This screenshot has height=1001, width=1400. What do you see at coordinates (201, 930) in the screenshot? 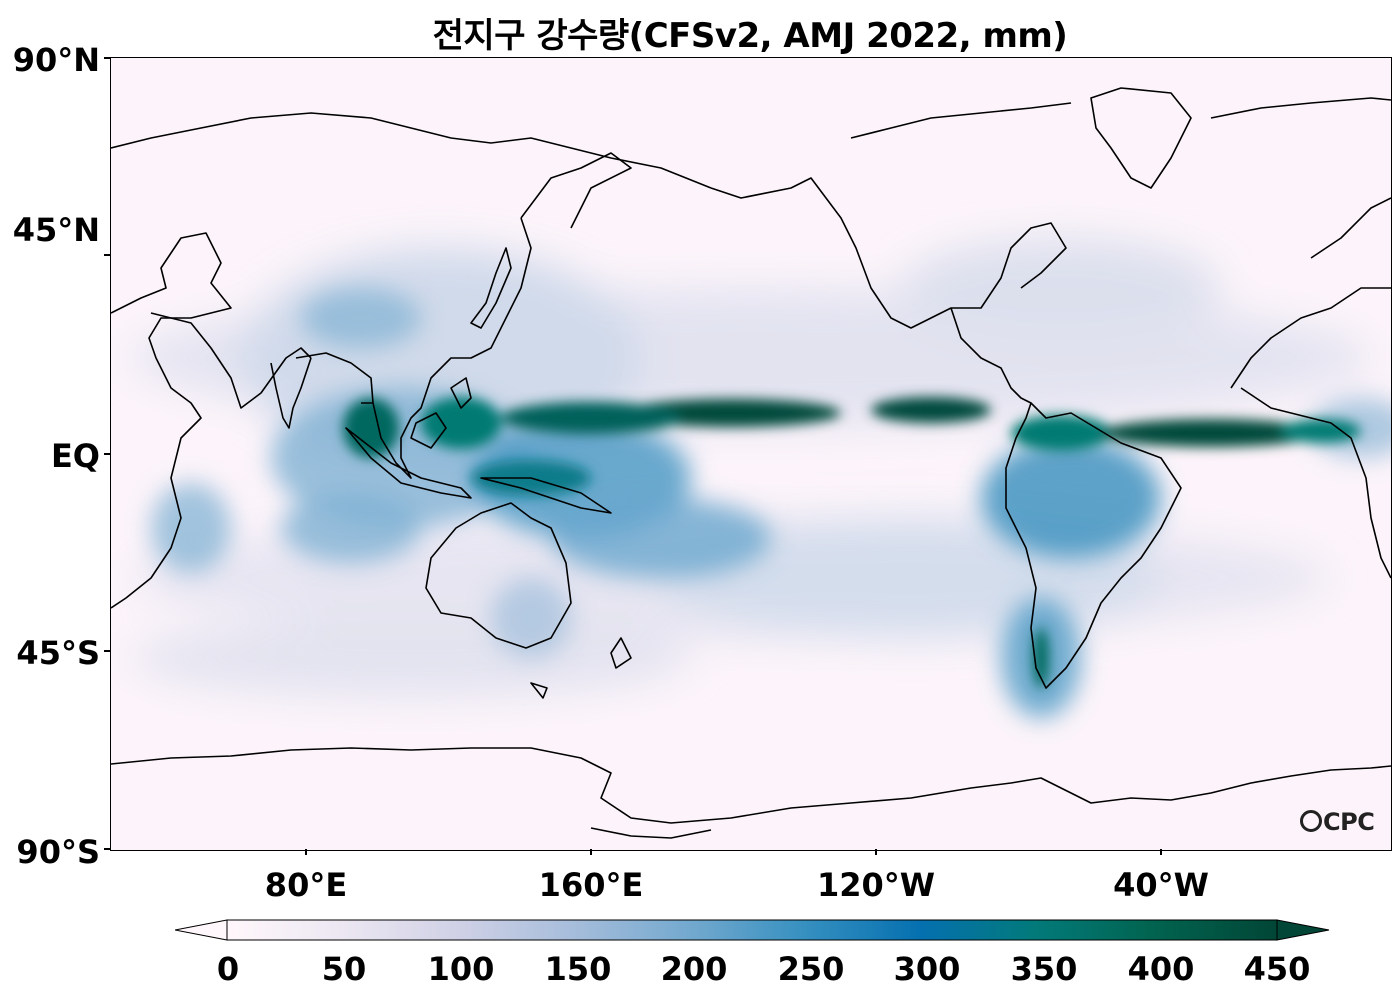
I see `colorbar-extend-min` at bounding box center [201, 930].